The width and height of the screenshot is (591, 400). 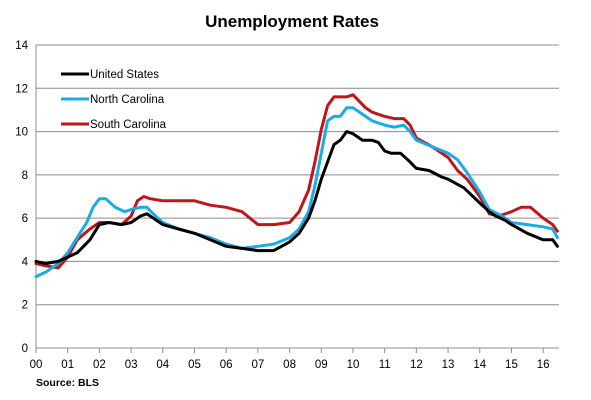 I want to click on x-tick-label-08: 08, so click(x=289, y=365).